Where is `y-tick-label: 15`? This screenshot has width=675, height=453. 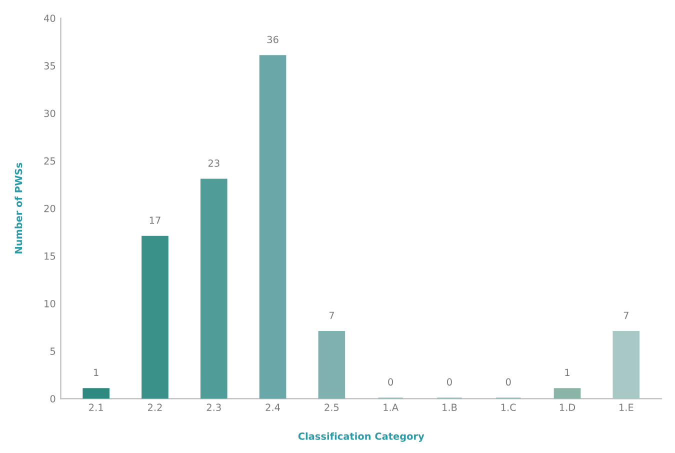
y-tick-label: 15 is located at coordinates (50, 256).